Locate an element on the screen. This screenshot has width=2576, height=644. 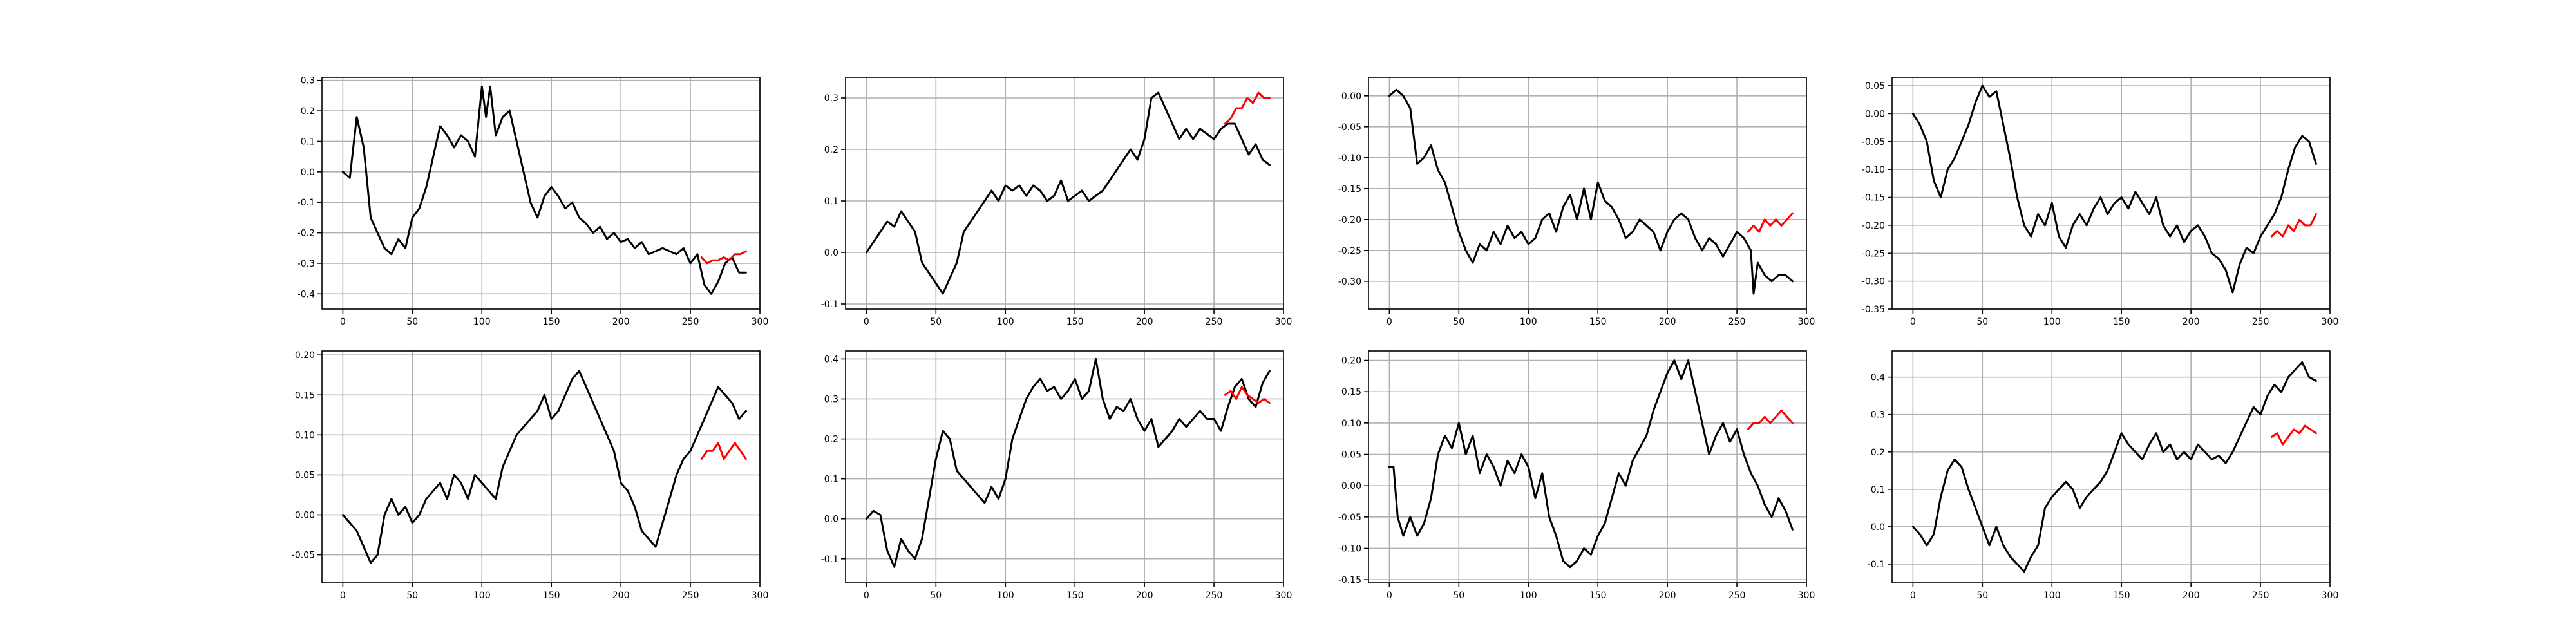
y-tick-label: 0.15 is located at coordinates (1351, 392).